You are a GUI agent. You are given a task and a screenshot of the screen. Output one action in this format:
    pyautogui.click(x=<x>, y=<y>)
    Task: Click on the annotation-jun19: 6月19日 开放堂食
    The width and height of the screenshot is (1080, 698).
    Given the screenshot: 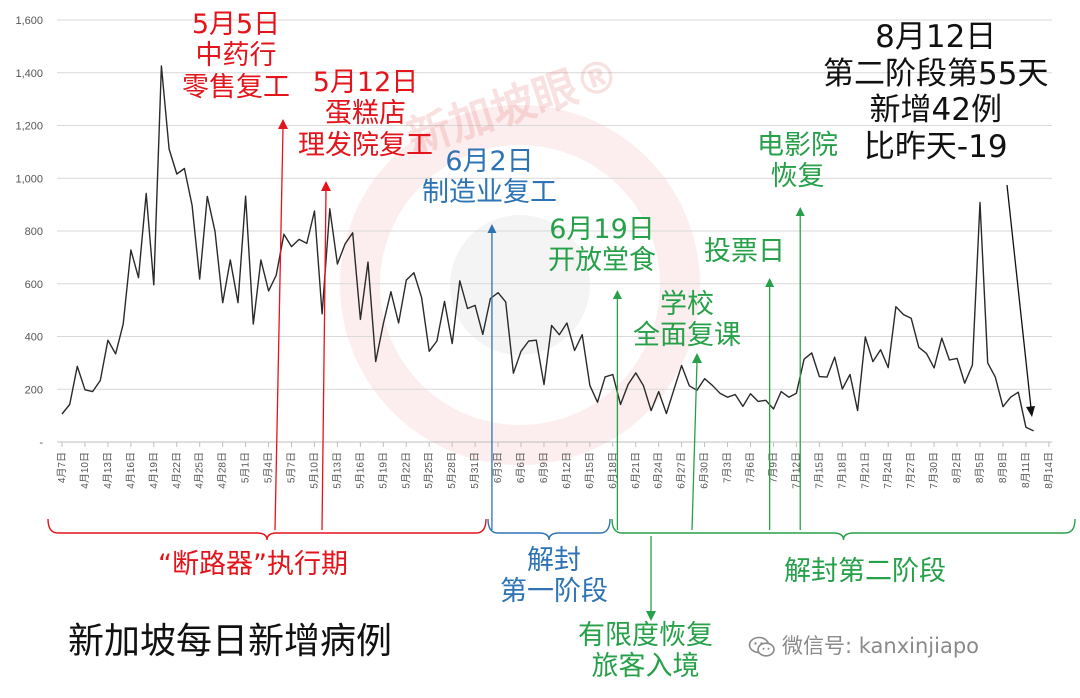 What is the action you would take?
    pyautogui.click(x=602, y=245)
    